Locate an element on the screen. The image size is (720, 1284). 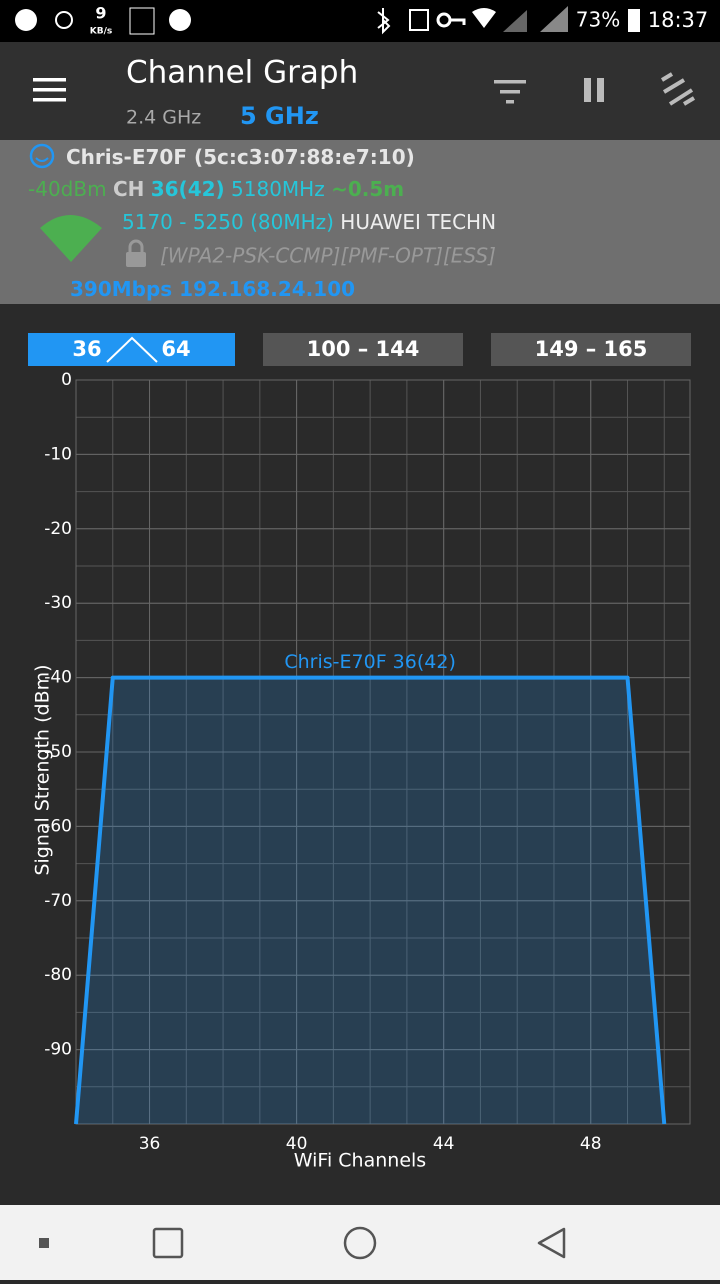
battery-percent: 73% is located at coordinates (598, 20).